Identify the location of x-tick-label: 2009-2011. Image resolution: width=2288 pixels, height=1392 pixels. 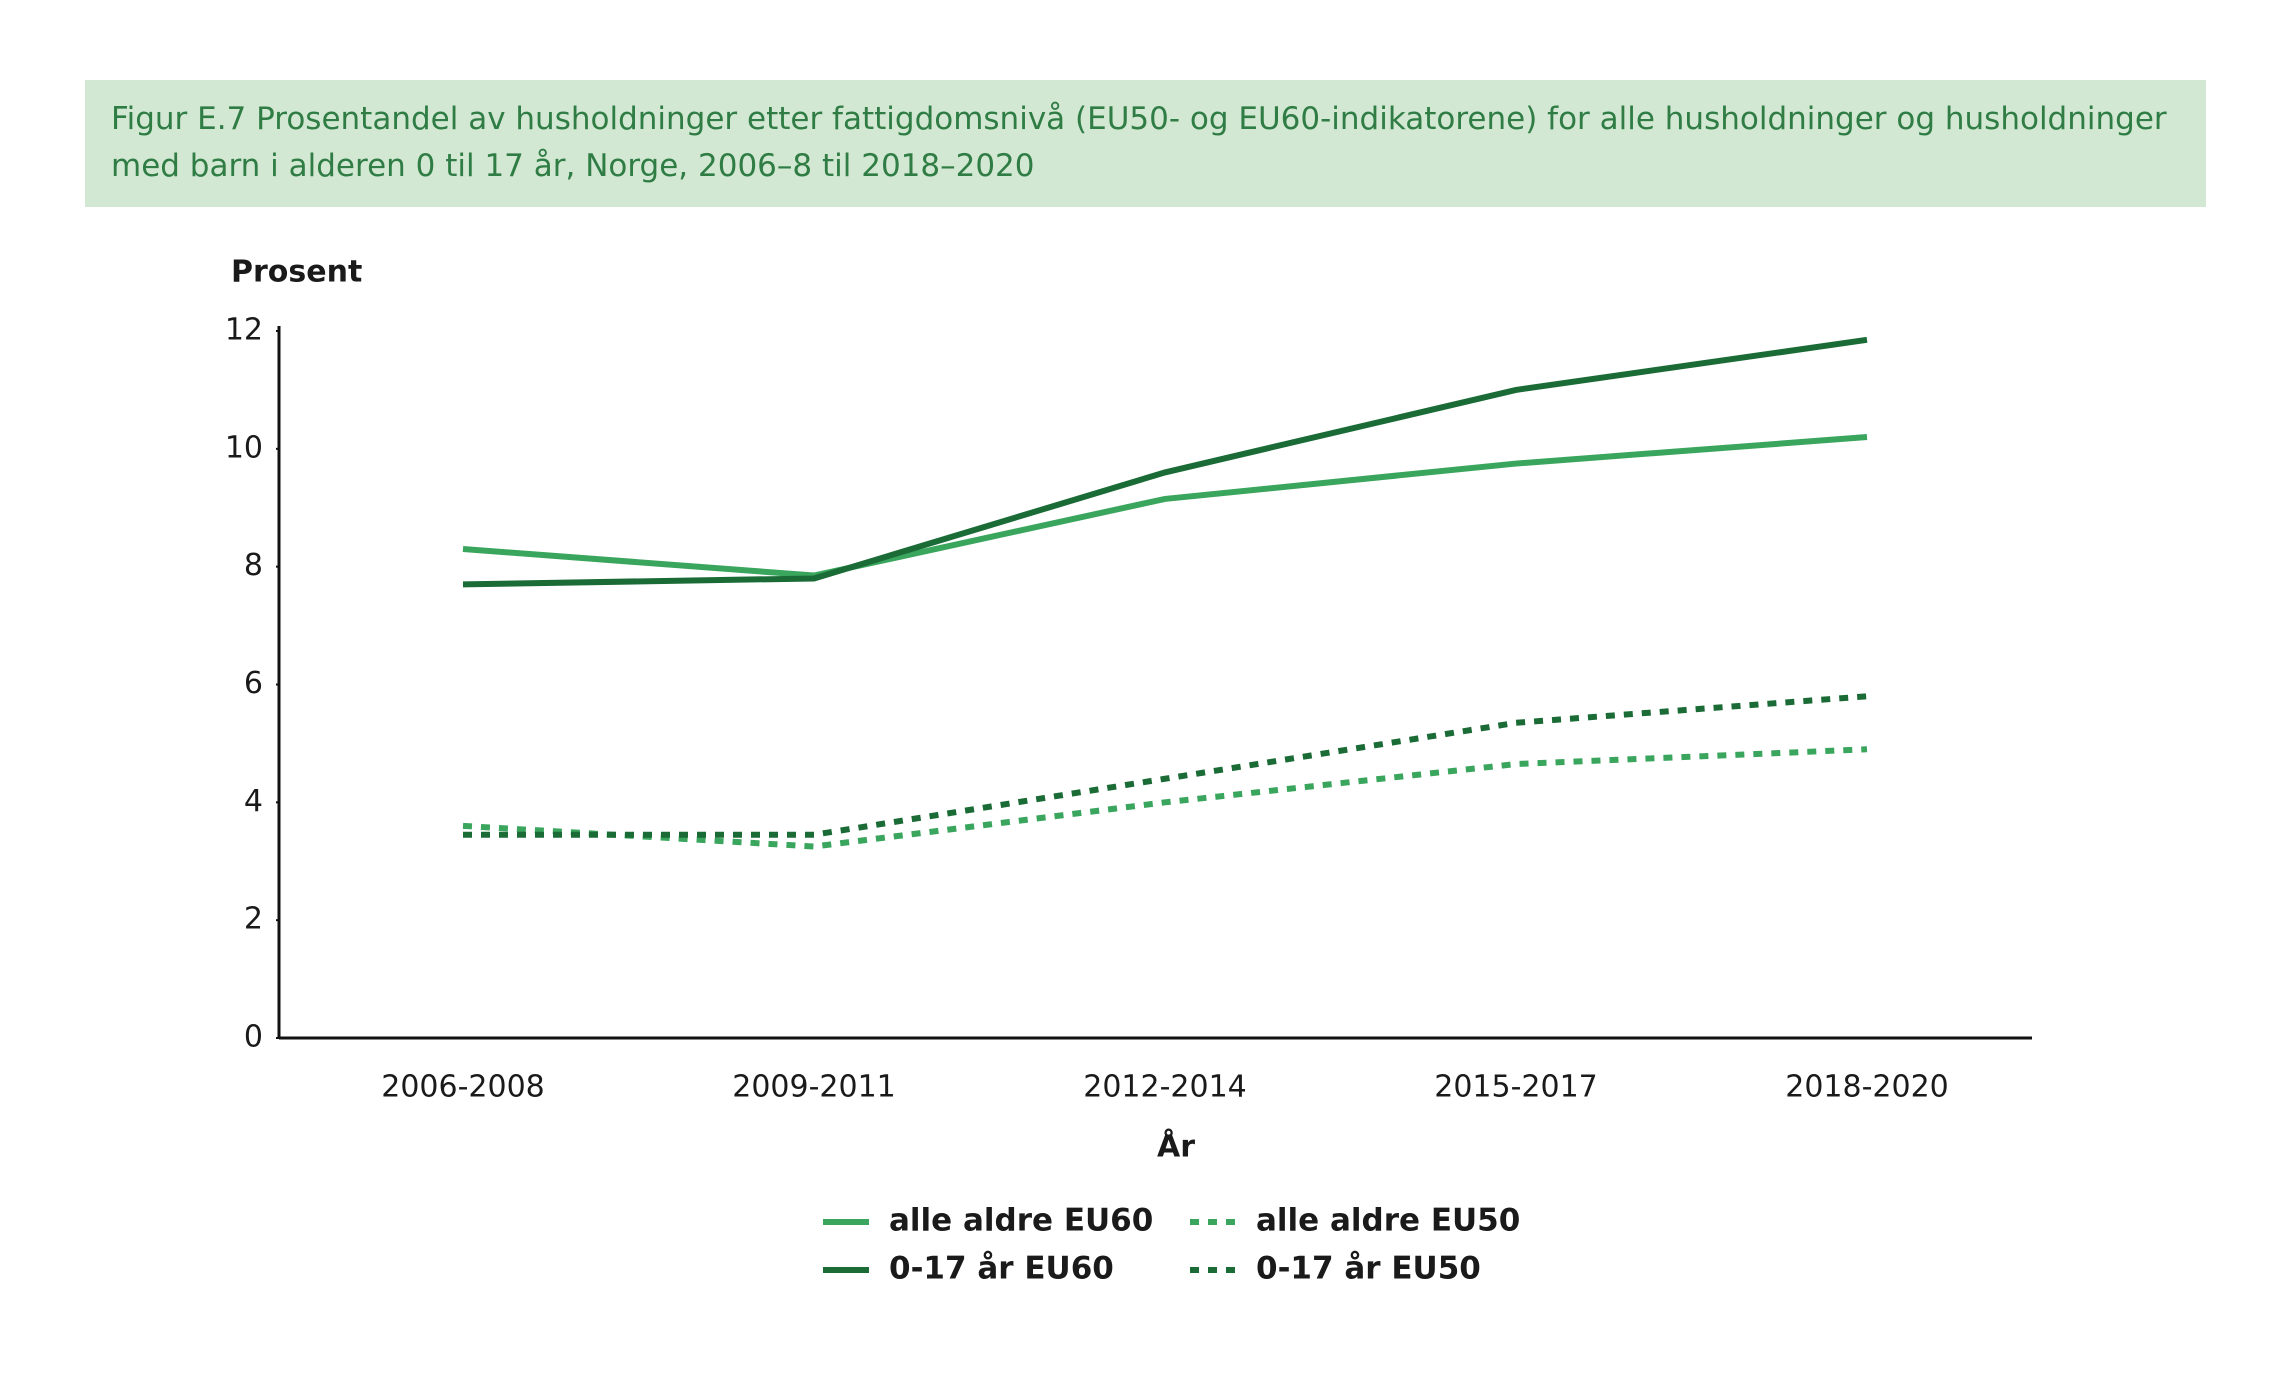
(814, 1087).